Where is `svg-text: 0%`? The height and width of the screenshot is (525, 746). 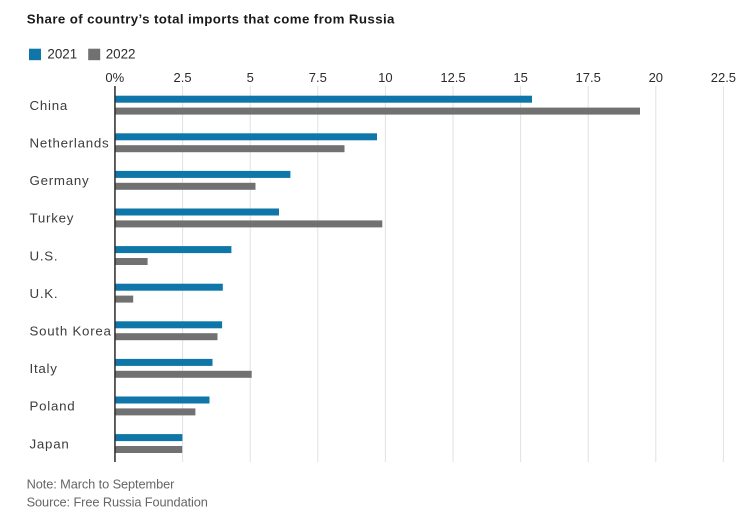
svg-text: 0% is located at coordinates (114, 77).